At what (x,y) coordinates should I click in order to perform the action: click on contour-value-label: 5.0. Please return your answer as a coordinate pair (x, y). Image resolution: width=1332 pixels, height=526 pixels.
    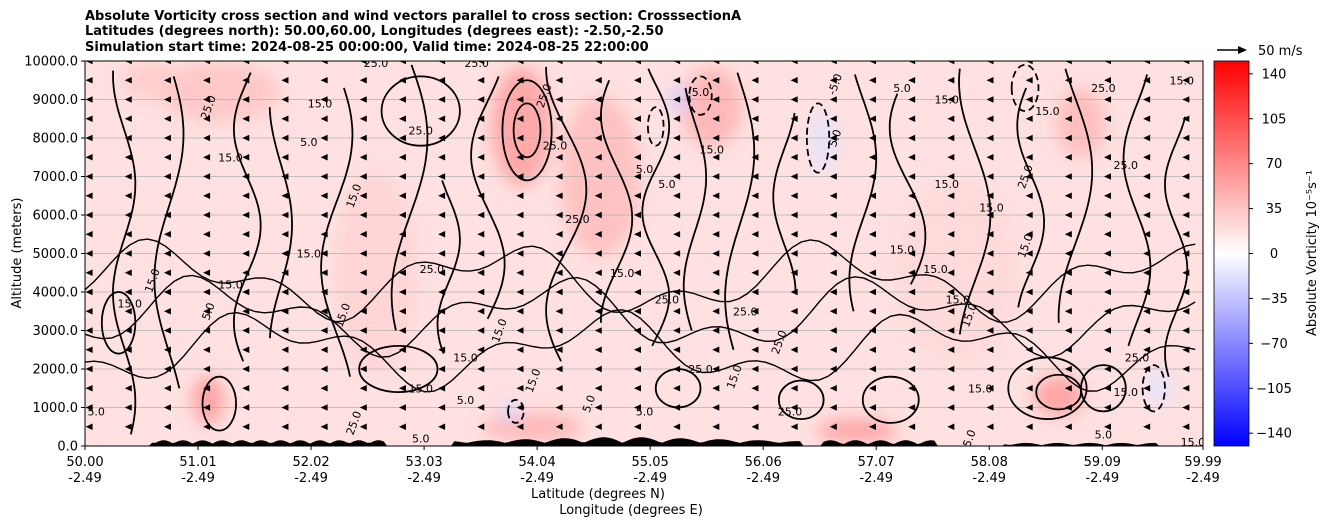
    Looking at the image, I should click on (1104, 434).